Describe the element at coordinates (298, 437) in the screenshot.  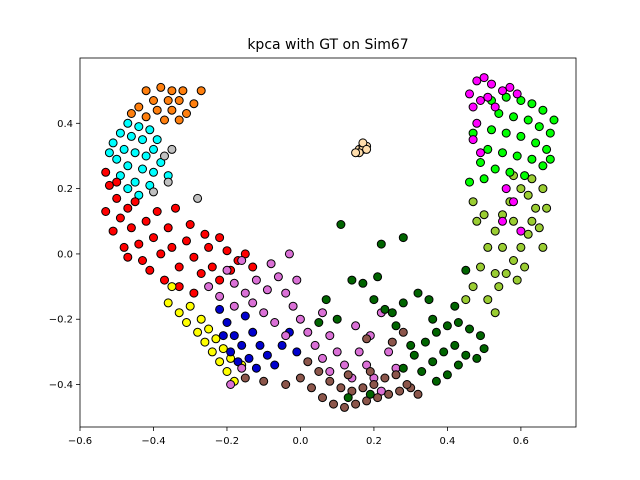
I see `x-axis: −0.6 −0.4 −0.2 0.0 0.2 0.4 0.6` at that location.